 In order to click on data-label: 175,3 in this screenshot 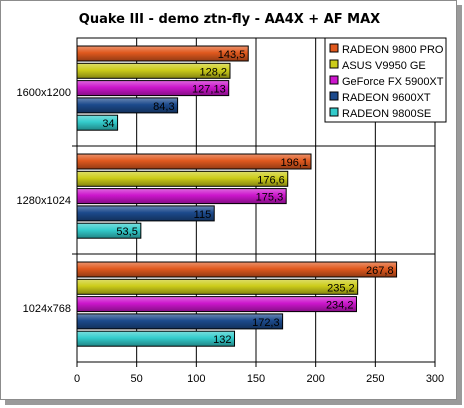, I will do `click(270, 198)`.